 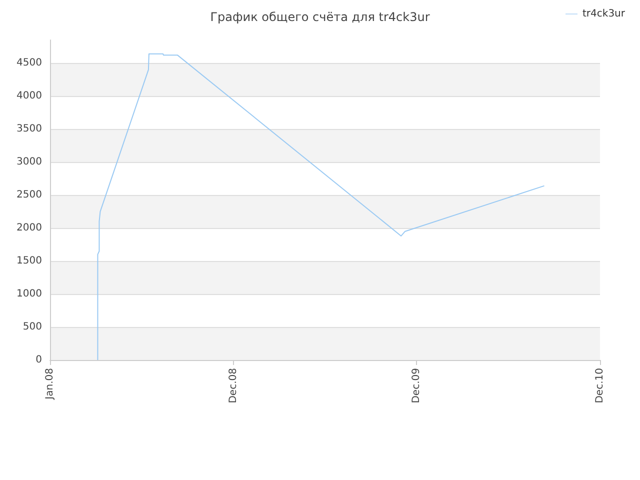 I want to click on y-tick-label: 1000, so click(x=29, y=294).